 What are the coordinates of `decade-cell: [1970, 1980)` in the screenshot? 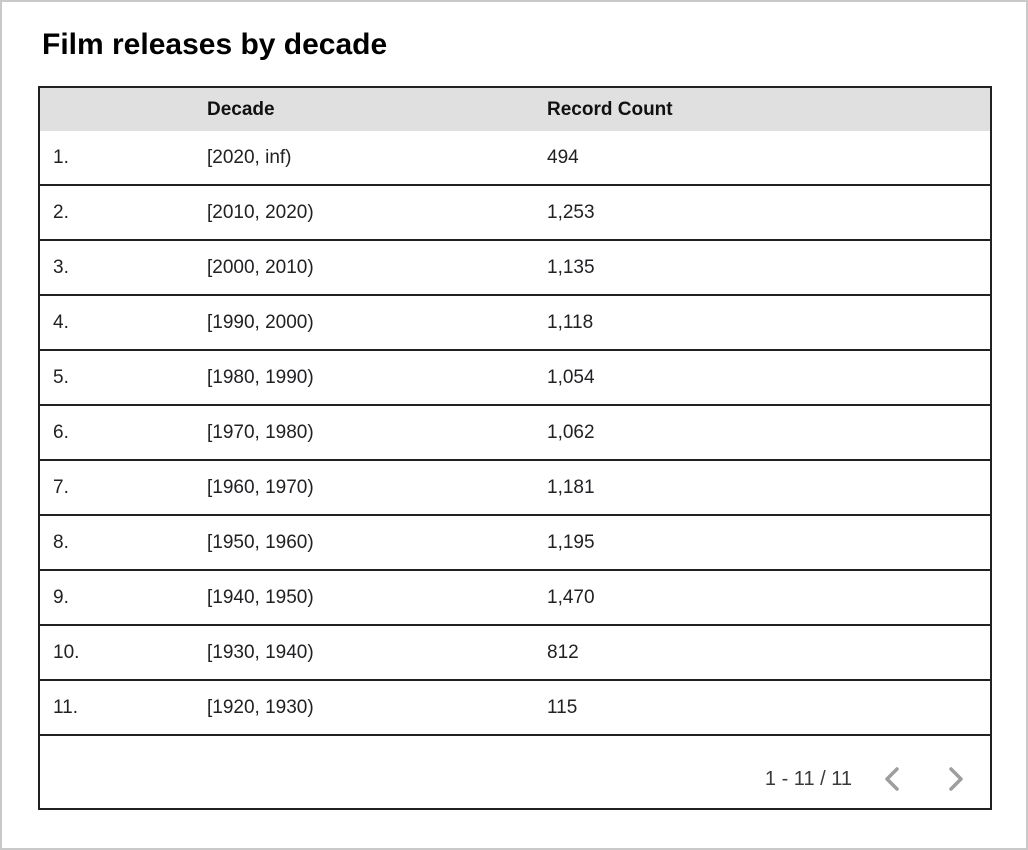 It's located at (260, 432).